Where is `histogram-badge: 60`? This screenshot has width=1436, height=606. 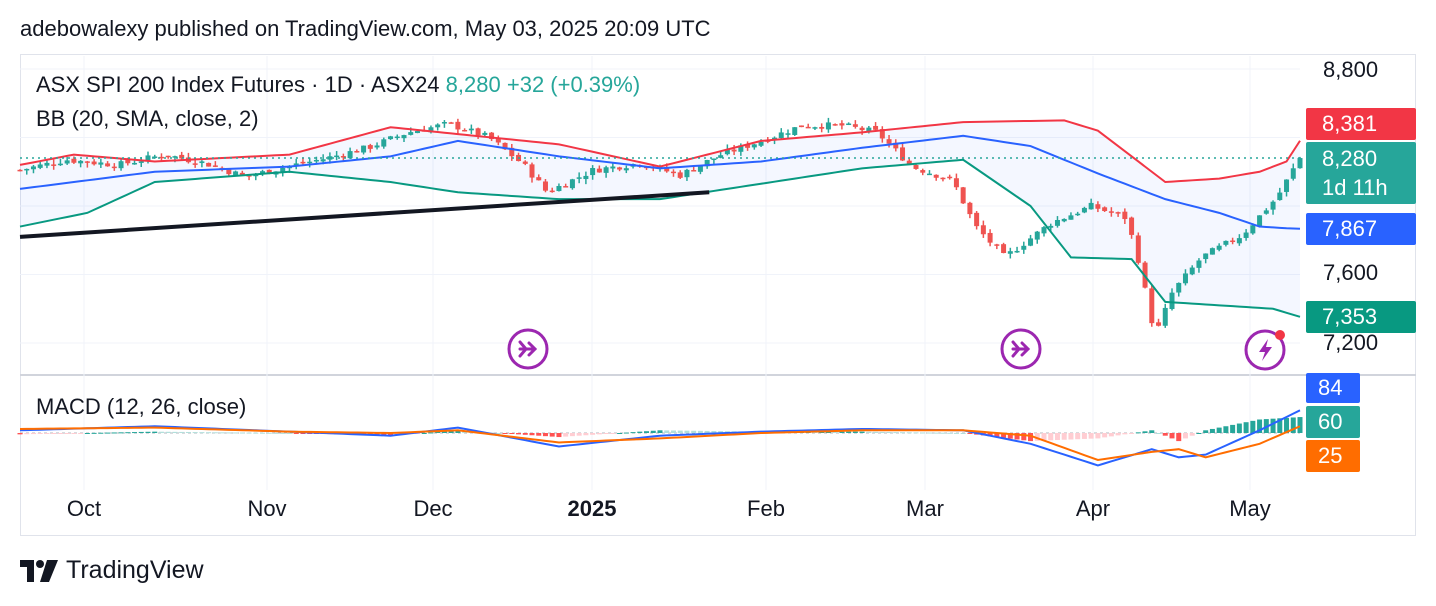
histogram-badge: 60 is located at coordinates (1333, 422).